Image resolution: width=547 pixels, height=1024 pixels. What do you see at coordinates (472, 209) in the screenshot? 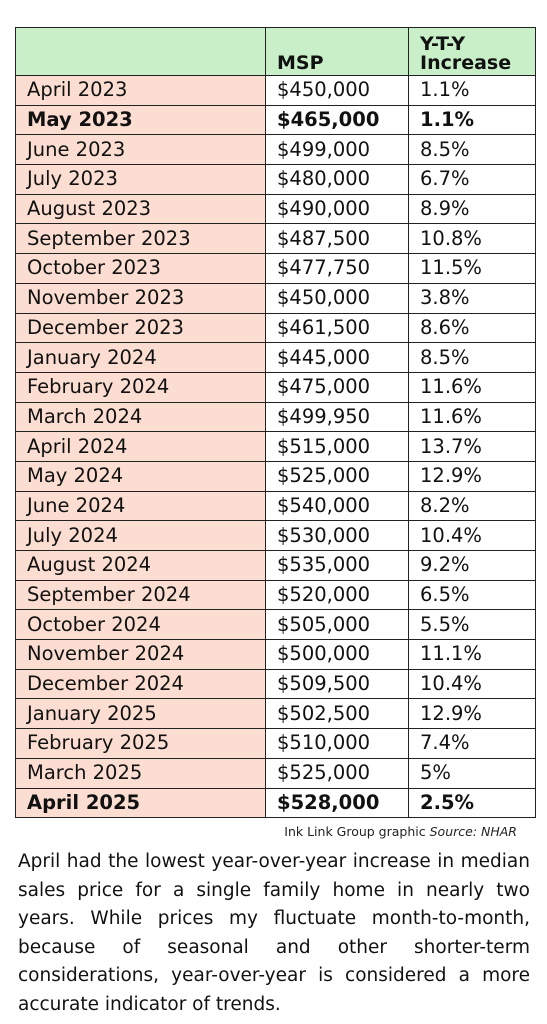
I see `yty-cell: 8.9%` at bounding box center [472, 209].